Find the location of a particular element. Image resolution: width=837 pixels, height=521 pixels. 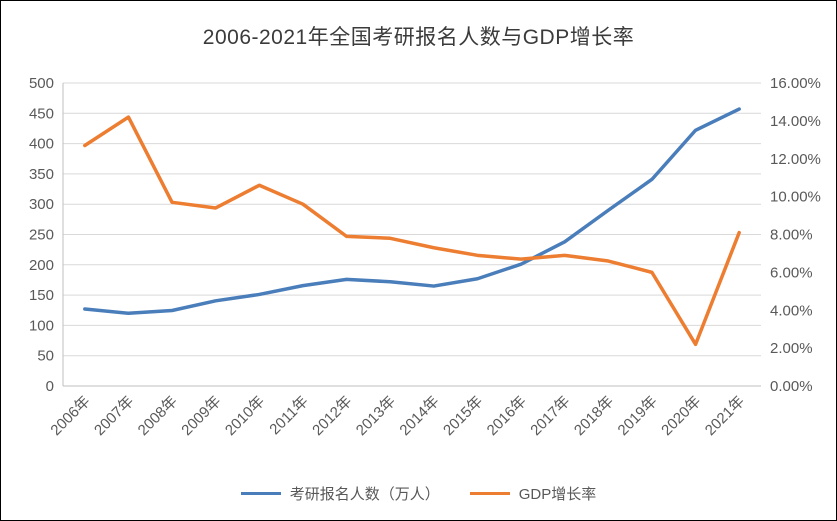

x-axis-tick-label: 2016年 is located at coordinates (507, 416).